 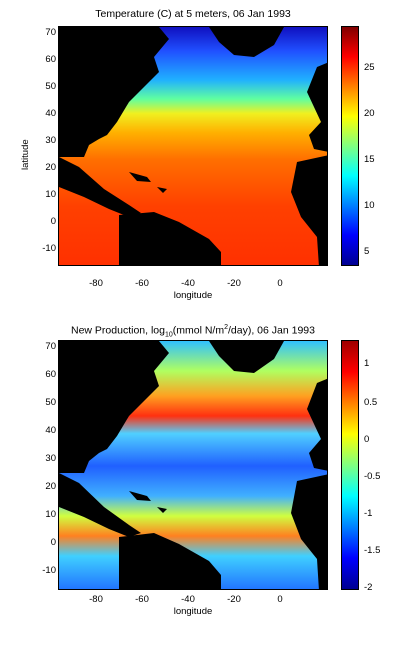 What do you see at coordinates (350, 465) in the screenshot?
I see `new-production-colorbar` at bounding box center [350, 465].